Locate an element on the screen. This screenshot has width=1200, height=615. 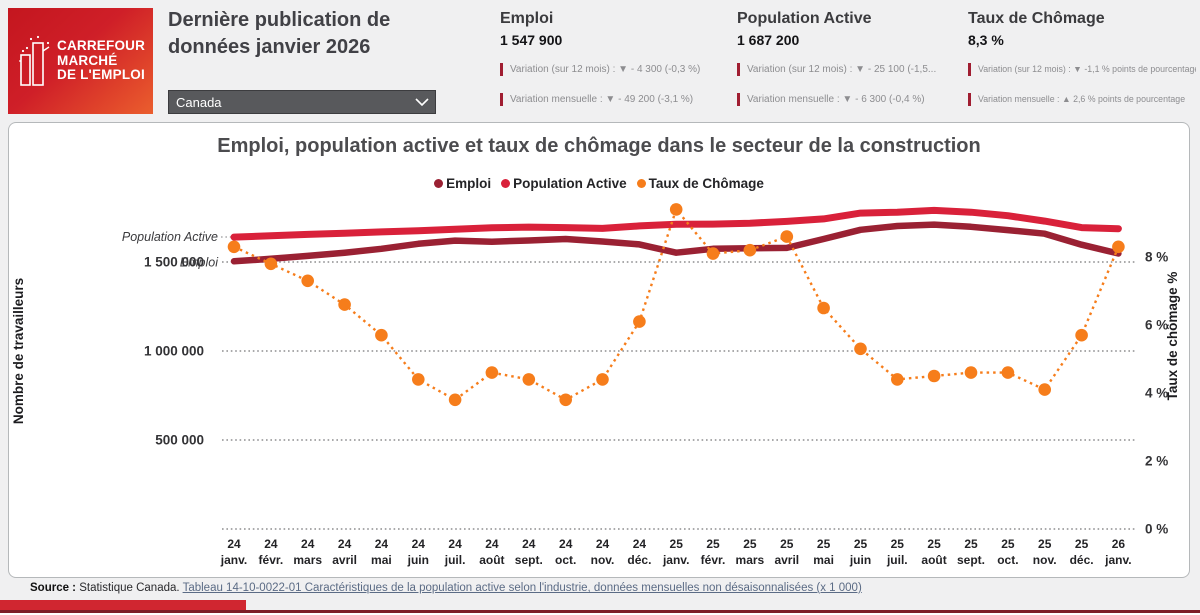
inline-label-emploi: Emploi is located at coordinates (199, 263).